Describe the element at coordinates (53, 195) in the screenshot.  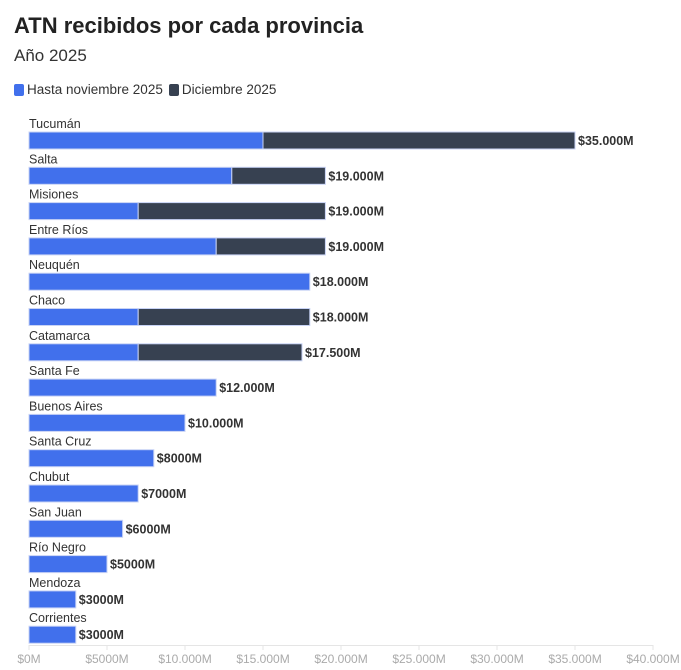
I see `category-label: Misiones` at that location.